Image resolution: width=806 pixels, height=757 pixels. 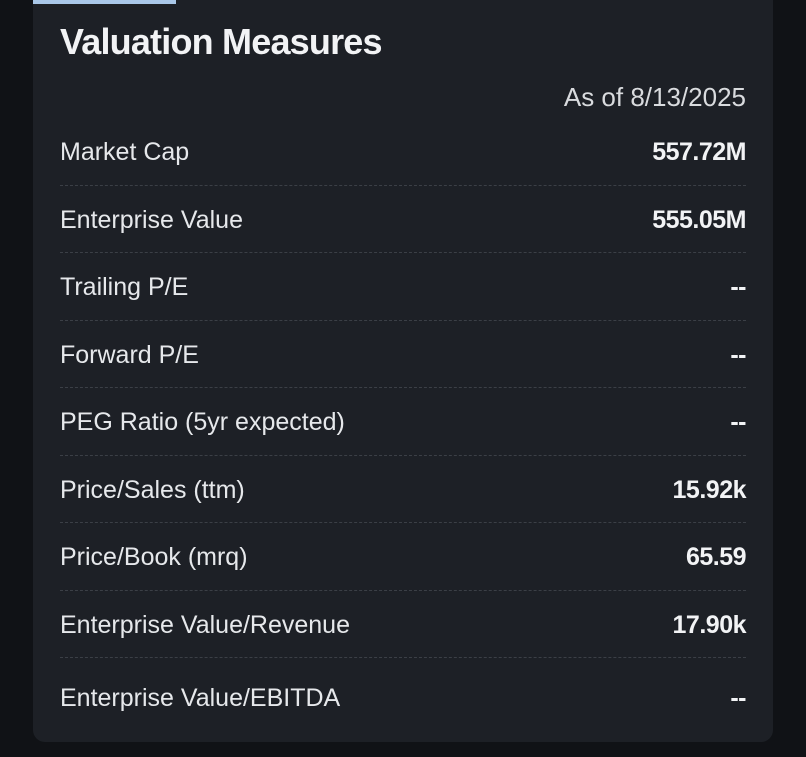 I want to click on row-value: 557.72M, so click(x=699, y=152).